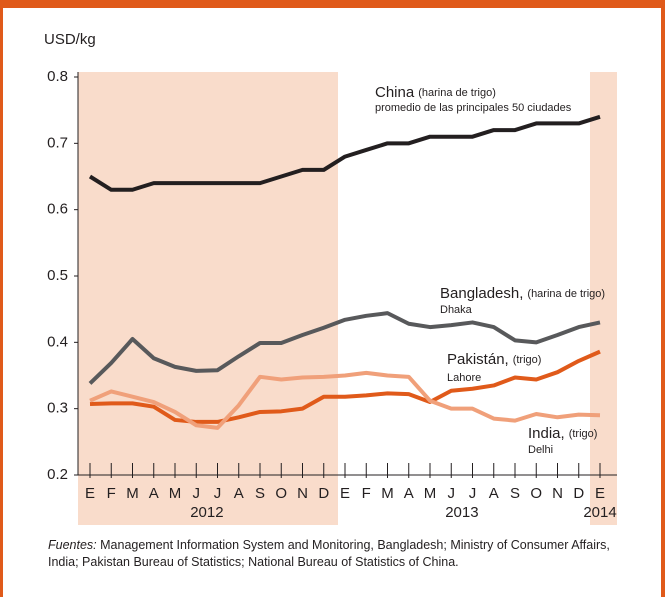 The height and width of the screenshot is (597, 665). Describe the element at coordinates (332, 4) in the screenshot. I see `top-band` at that location.